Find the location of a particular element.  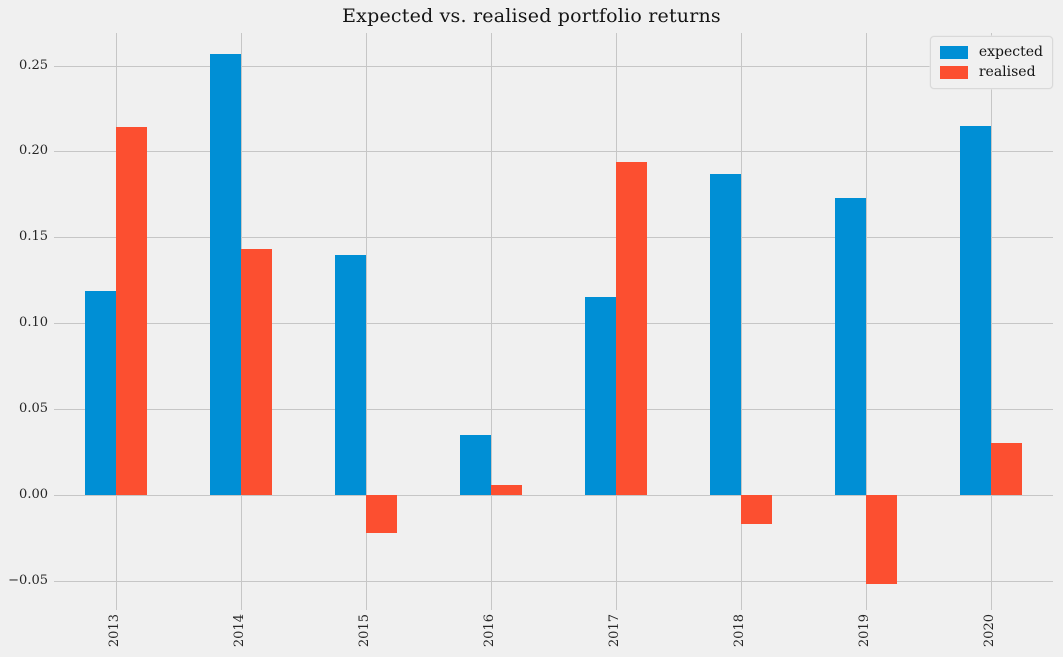

bar-realised-2015 is located at coordinates (381, 513).